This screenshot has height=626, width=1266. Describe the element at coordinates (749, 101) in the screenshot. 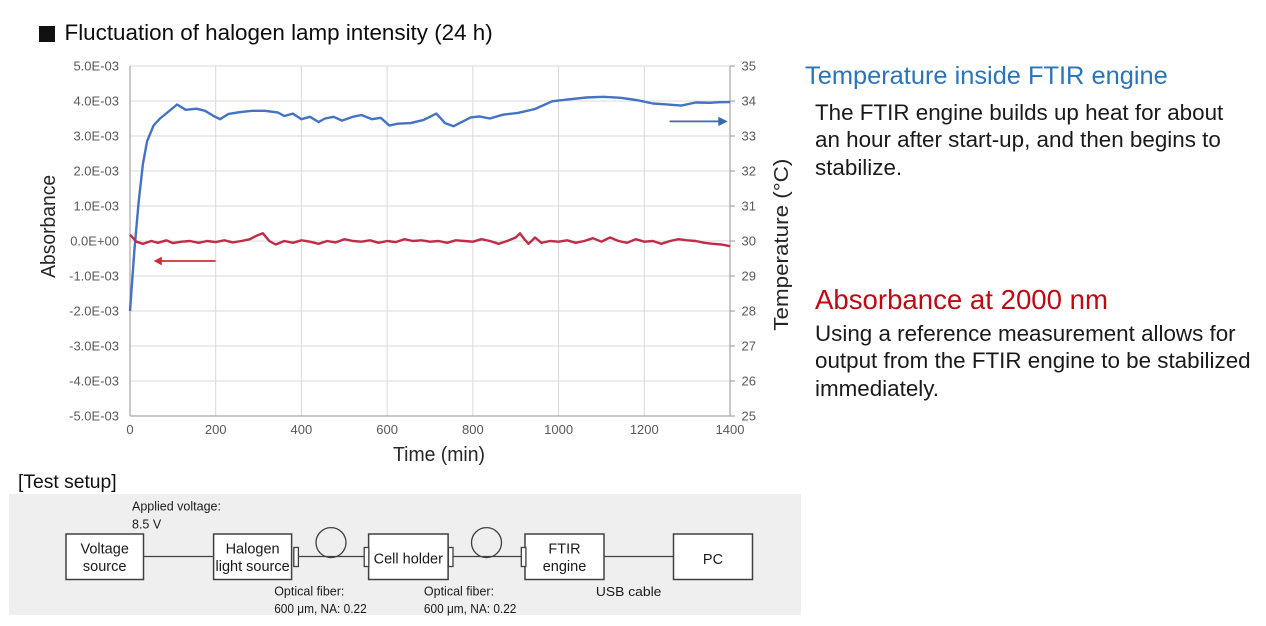

I see `svg-text: 34` at that location.